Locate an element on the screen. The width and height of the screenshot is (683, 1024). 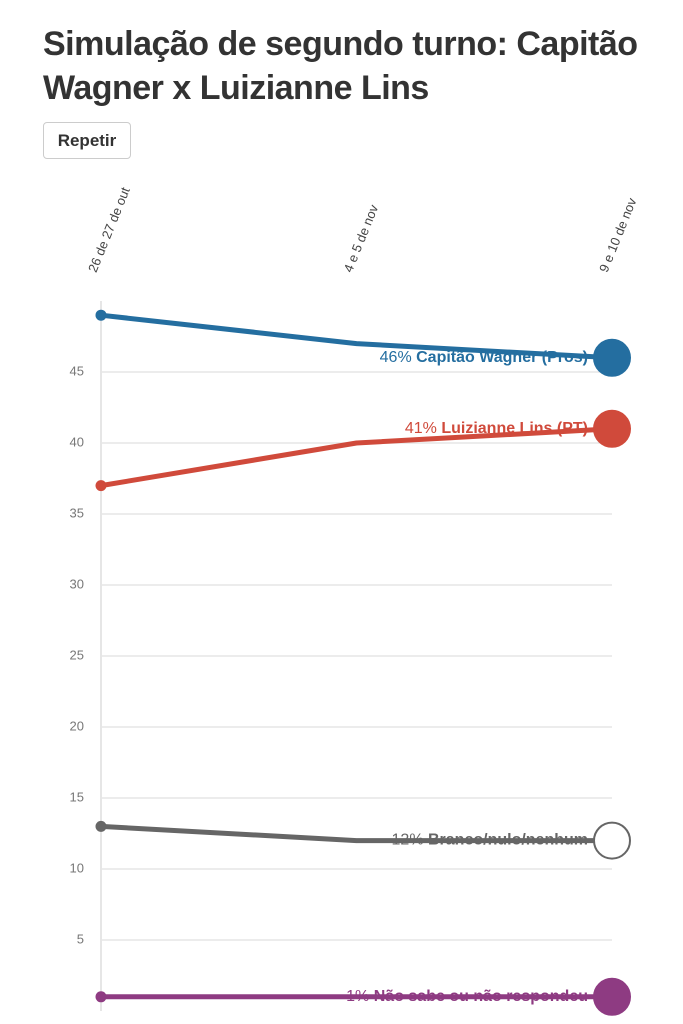
end-label: 12% Branco/nulo/nenhum is located at coordinates (490, 840).